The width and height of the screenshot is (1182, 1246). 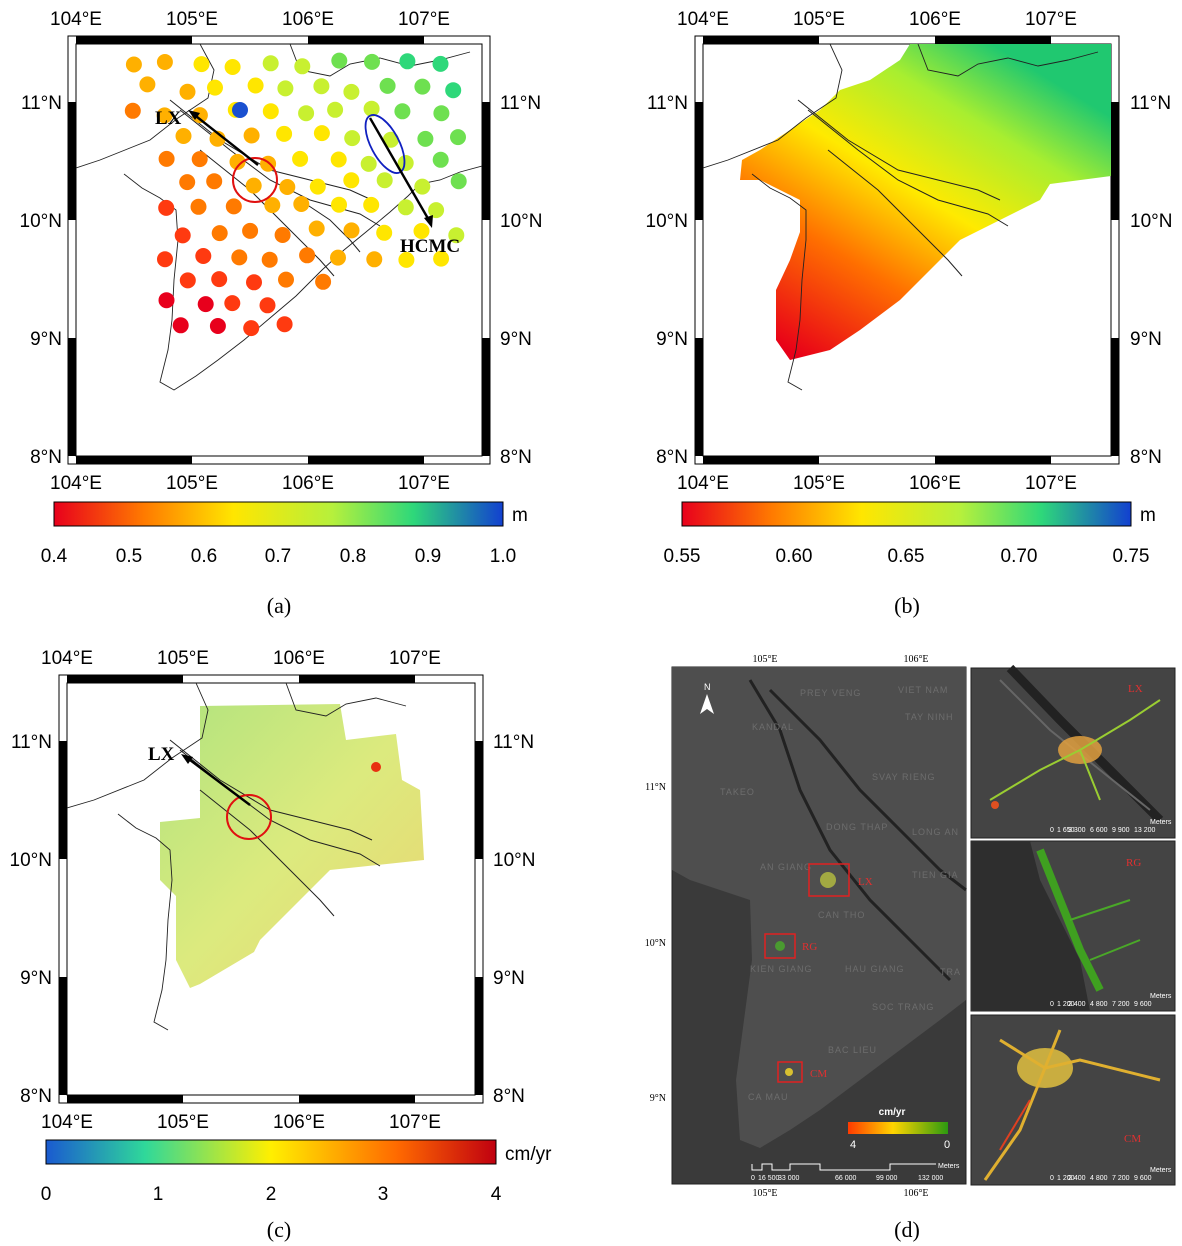 I want to click on svg-text: TAKEO, so click(x=737, y=792).